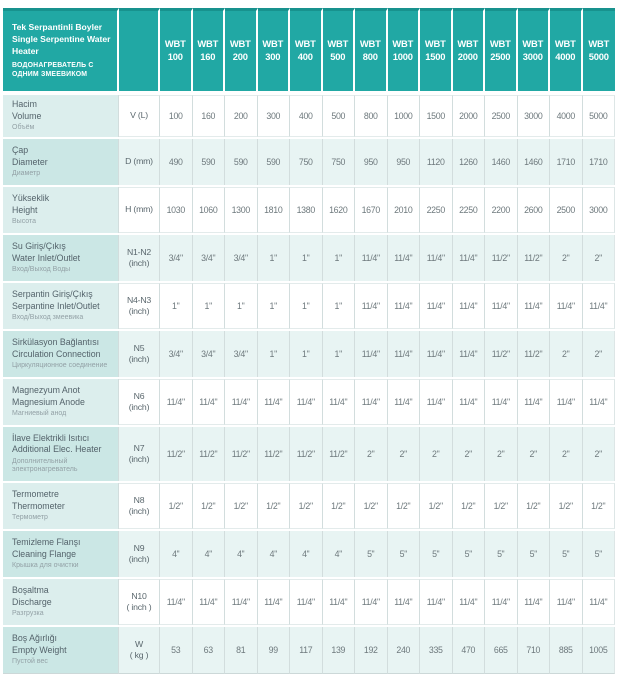 Image resolution: width=620 pixels, height=676 pixels. I want to click on model-number: 100, so click(175, 56).